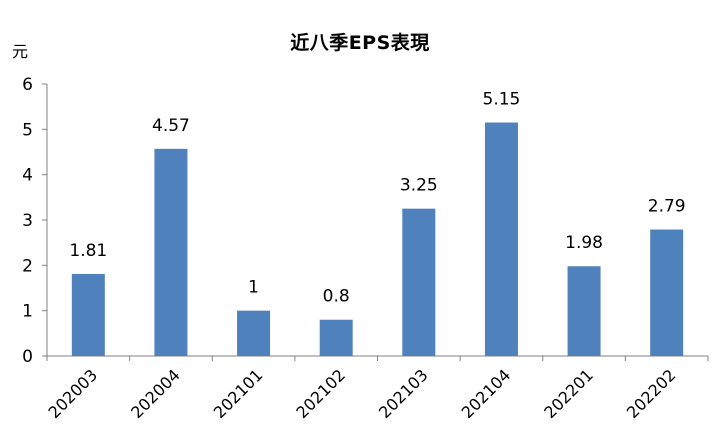 This screenshot has width=720, height=433. Describe the element at coordinates (403, 393) in the screenshot. I see `x-tick-label: 202103` at that location.